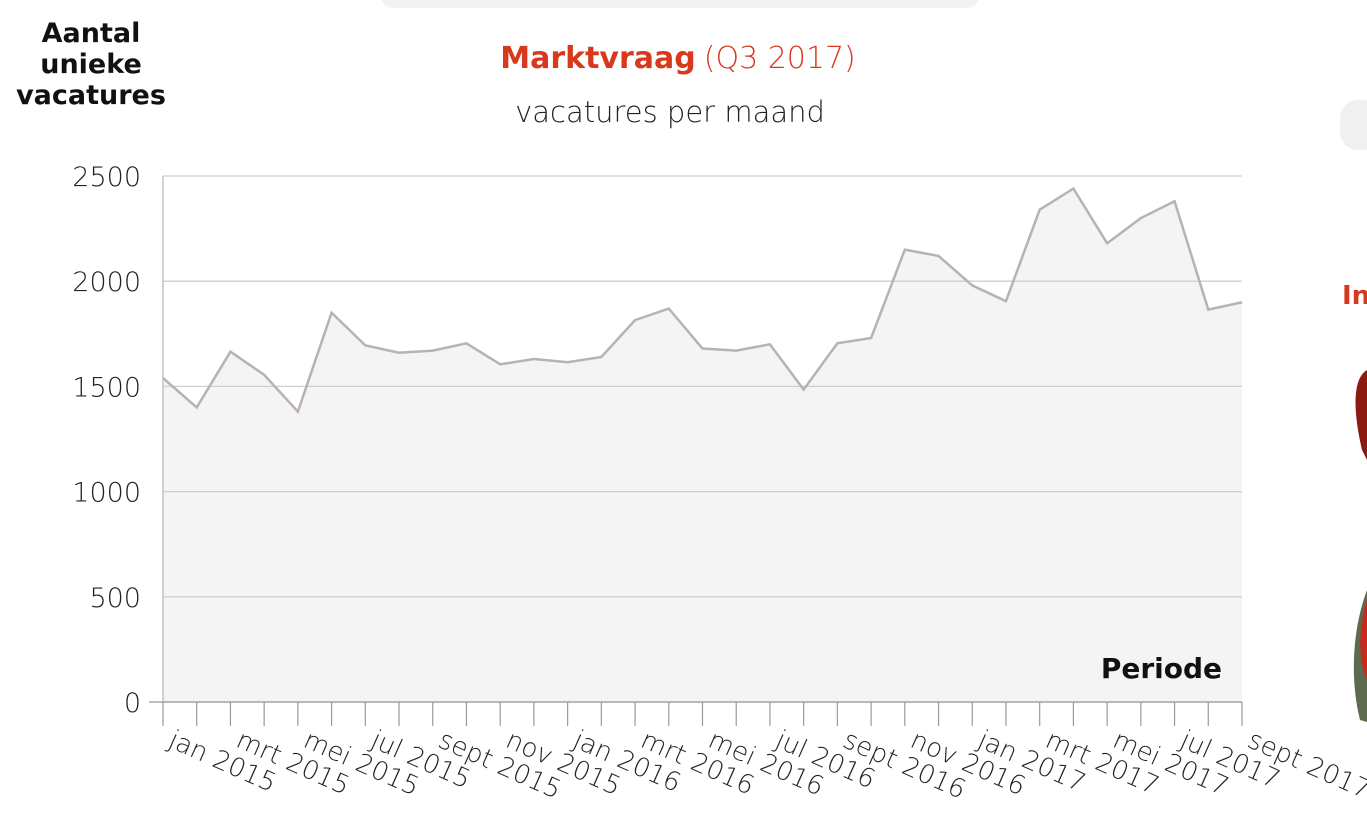 The image size is (1367, 814). What do you see at coordinates (1354, 296) in the screenshot?
I see `fragment-text: In` at bounding box center [1354, 296].